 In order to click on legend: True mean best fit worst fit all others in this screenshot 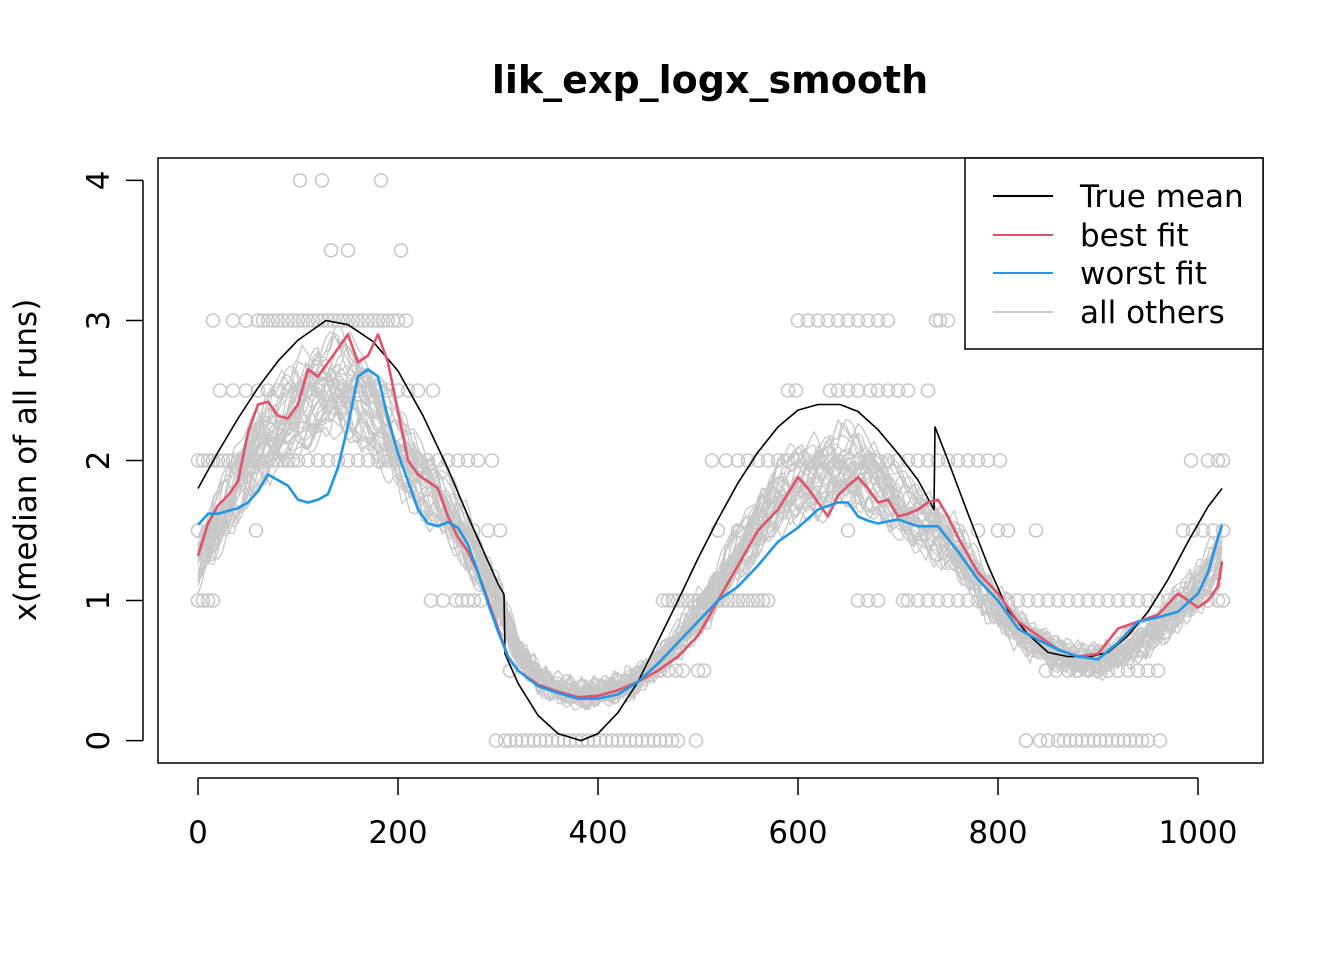, I will do `click(1114, 253)`.